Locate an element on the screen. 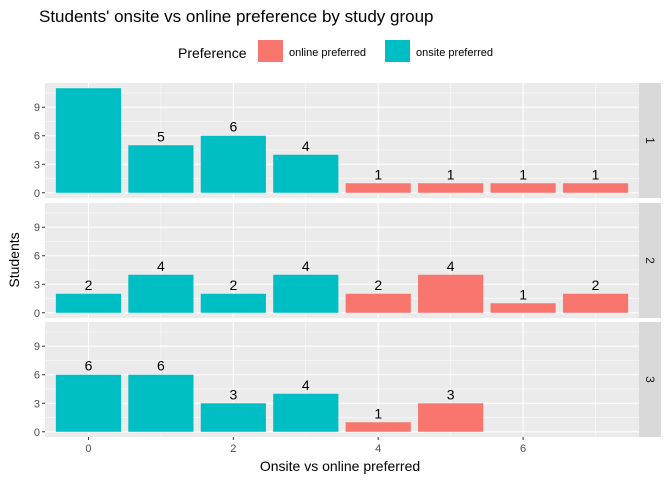 This screenshot has width=672, height=480. facet-strip-label: 3 is located at coordinates (650, 379).